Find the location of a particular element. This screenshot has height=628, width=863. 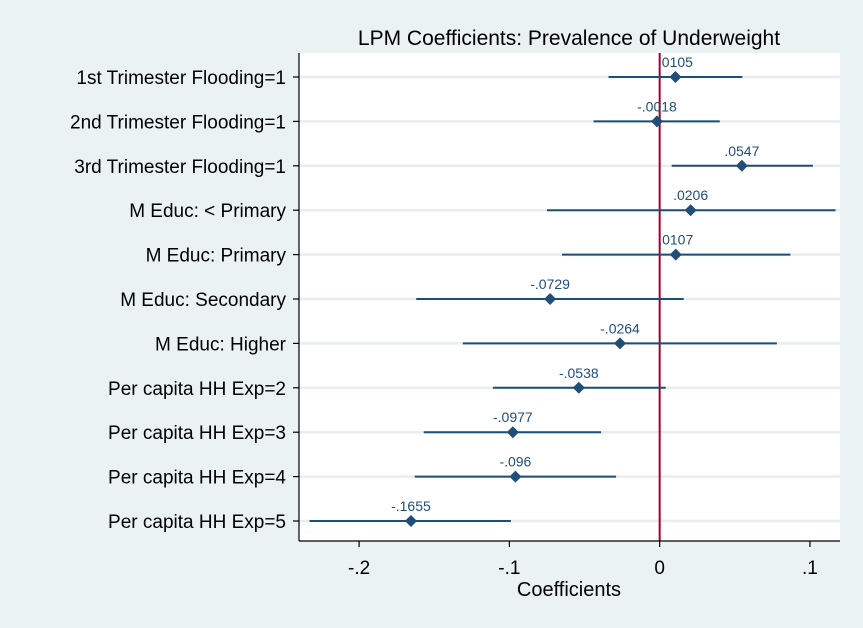

x-tick-label: -.2 is located at coordinates (359, 568).